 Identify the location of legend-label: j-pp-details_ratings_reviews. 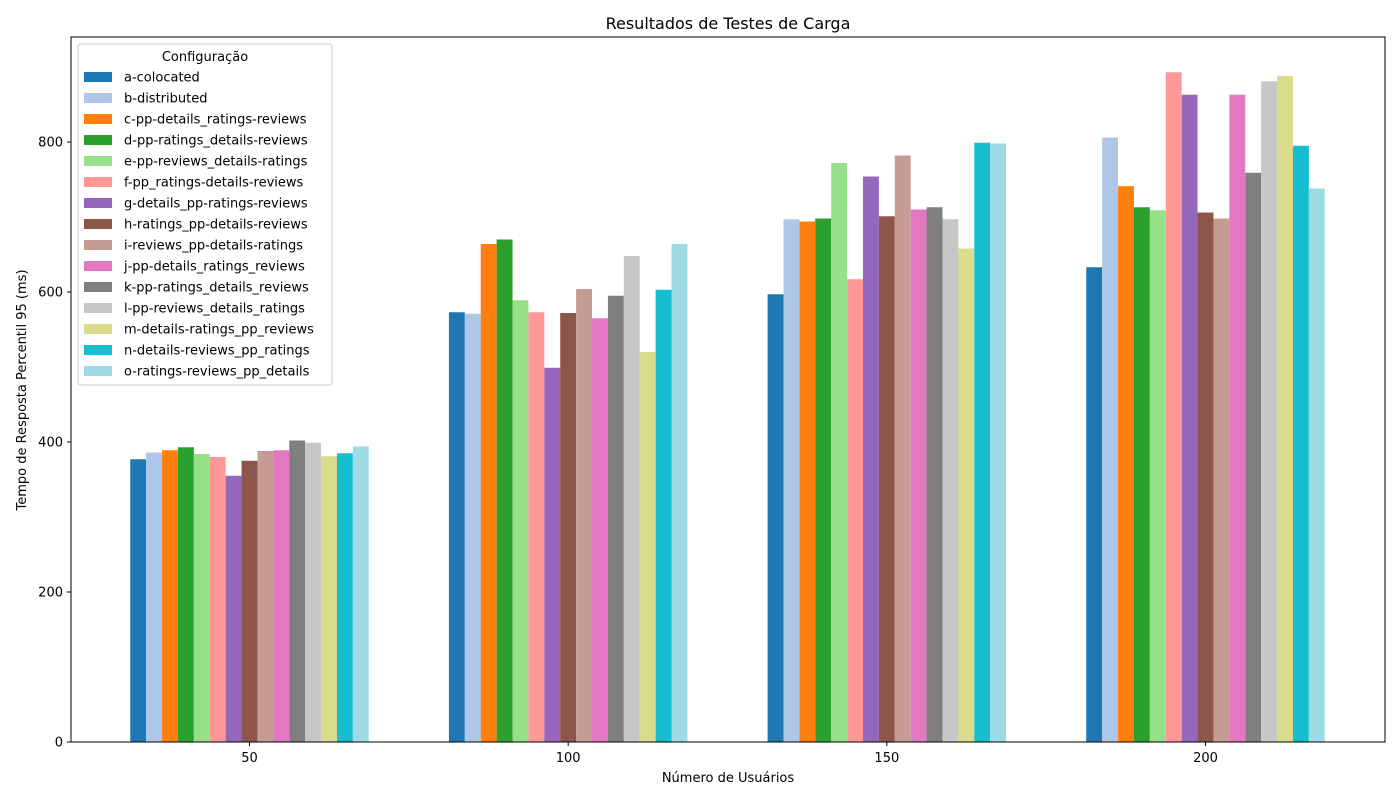
(214, 267).